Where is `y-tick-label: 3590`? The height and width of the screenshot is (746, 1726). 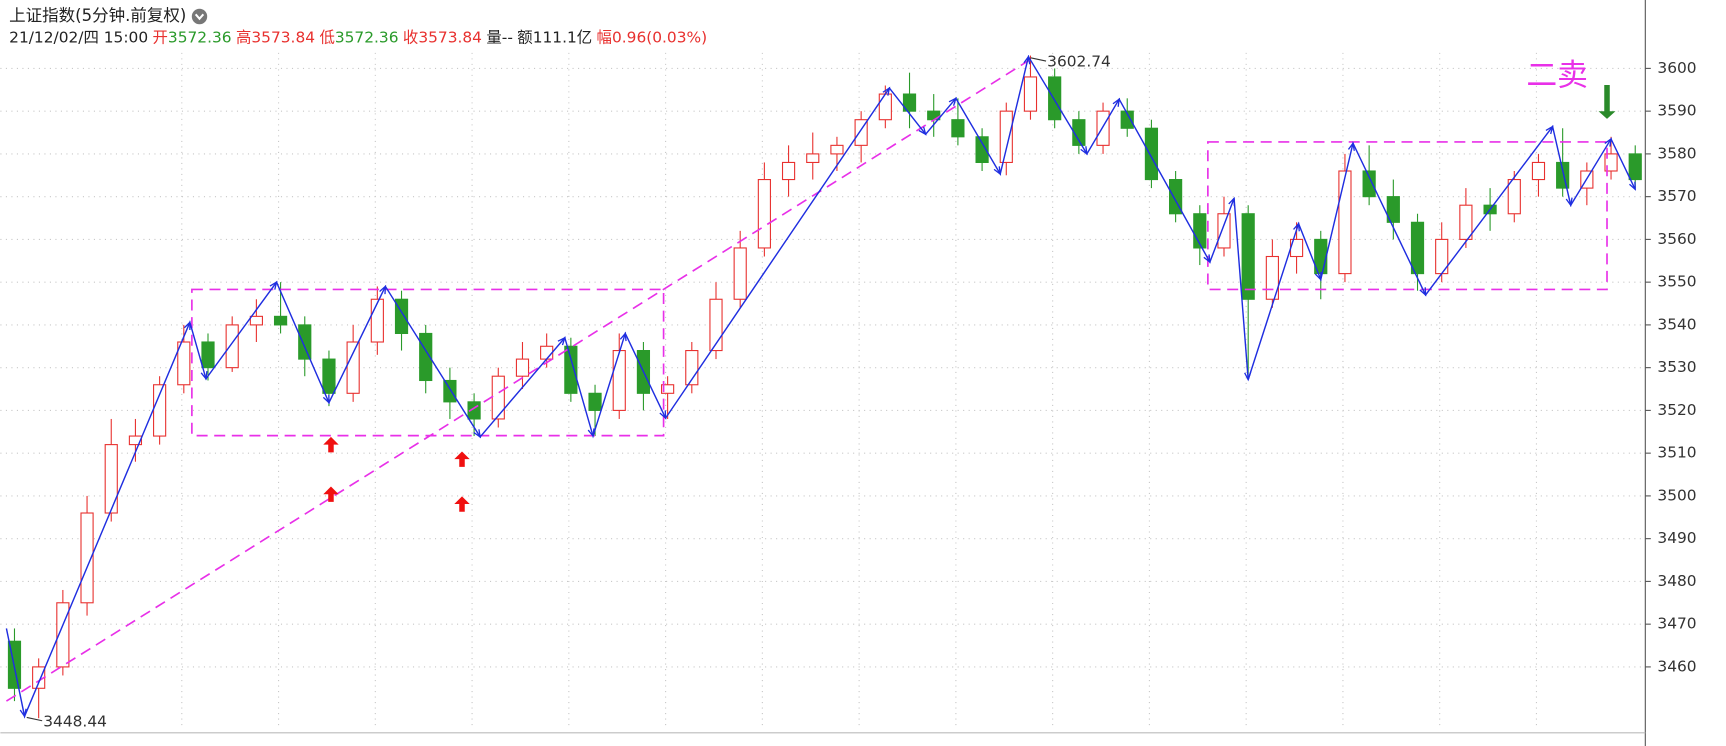
y-tick-label: 3590 is located at coordinates (1676, 111).